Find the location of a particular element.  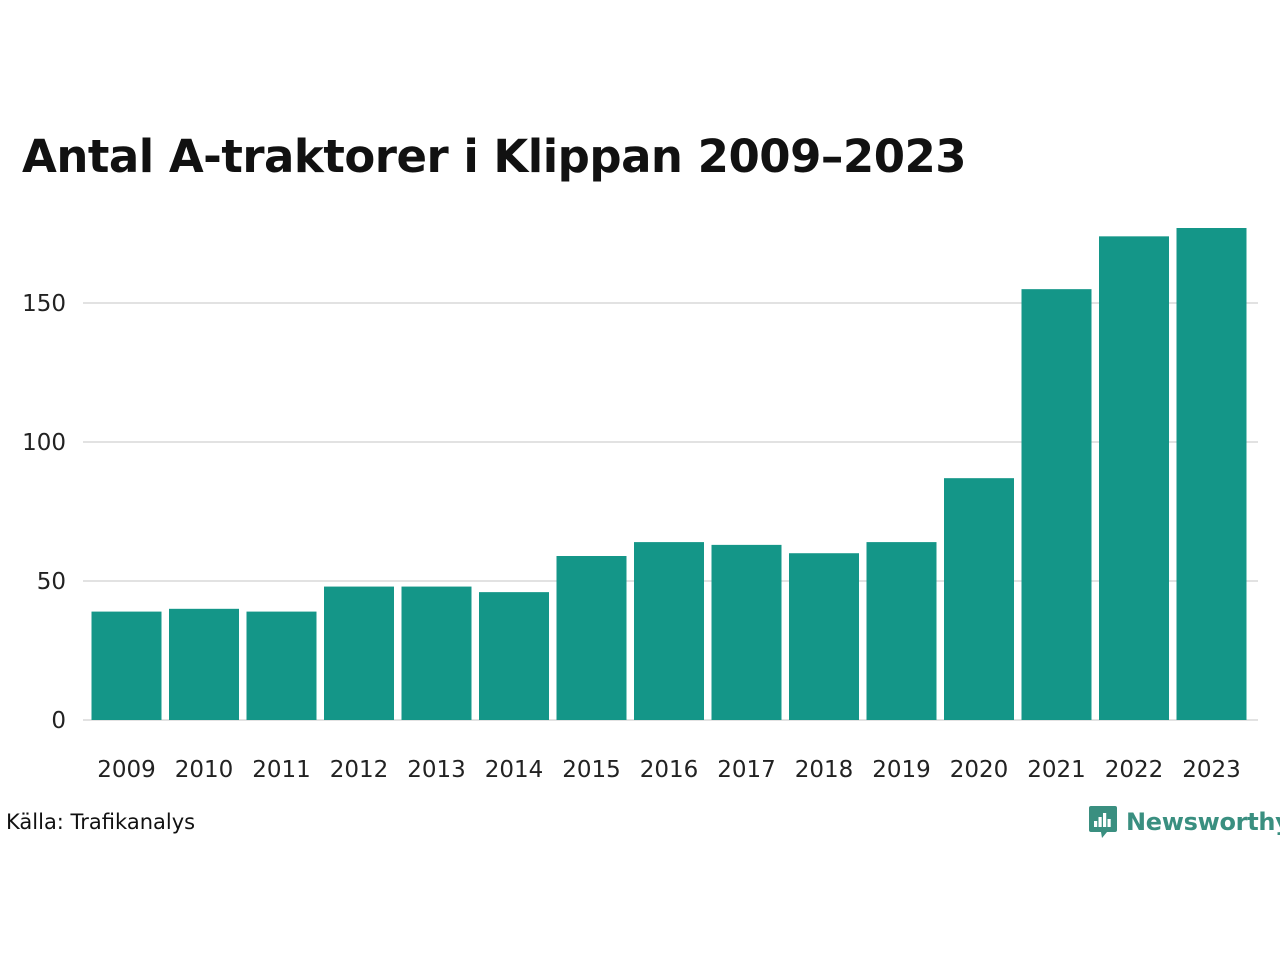

x-tick-label-2013: 2013 is located at coordinates (436, 770).